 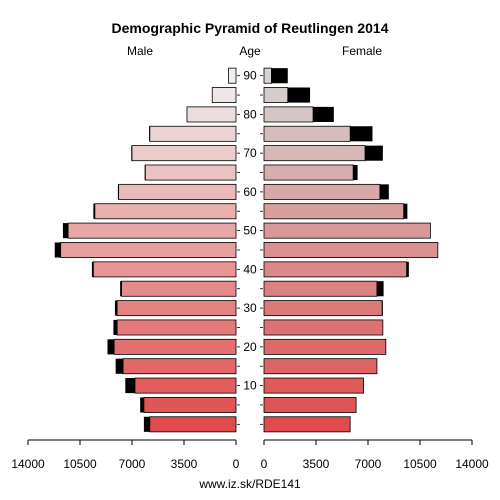 I want to click on female-excess-bar-90+, so click(x=279, y=76).